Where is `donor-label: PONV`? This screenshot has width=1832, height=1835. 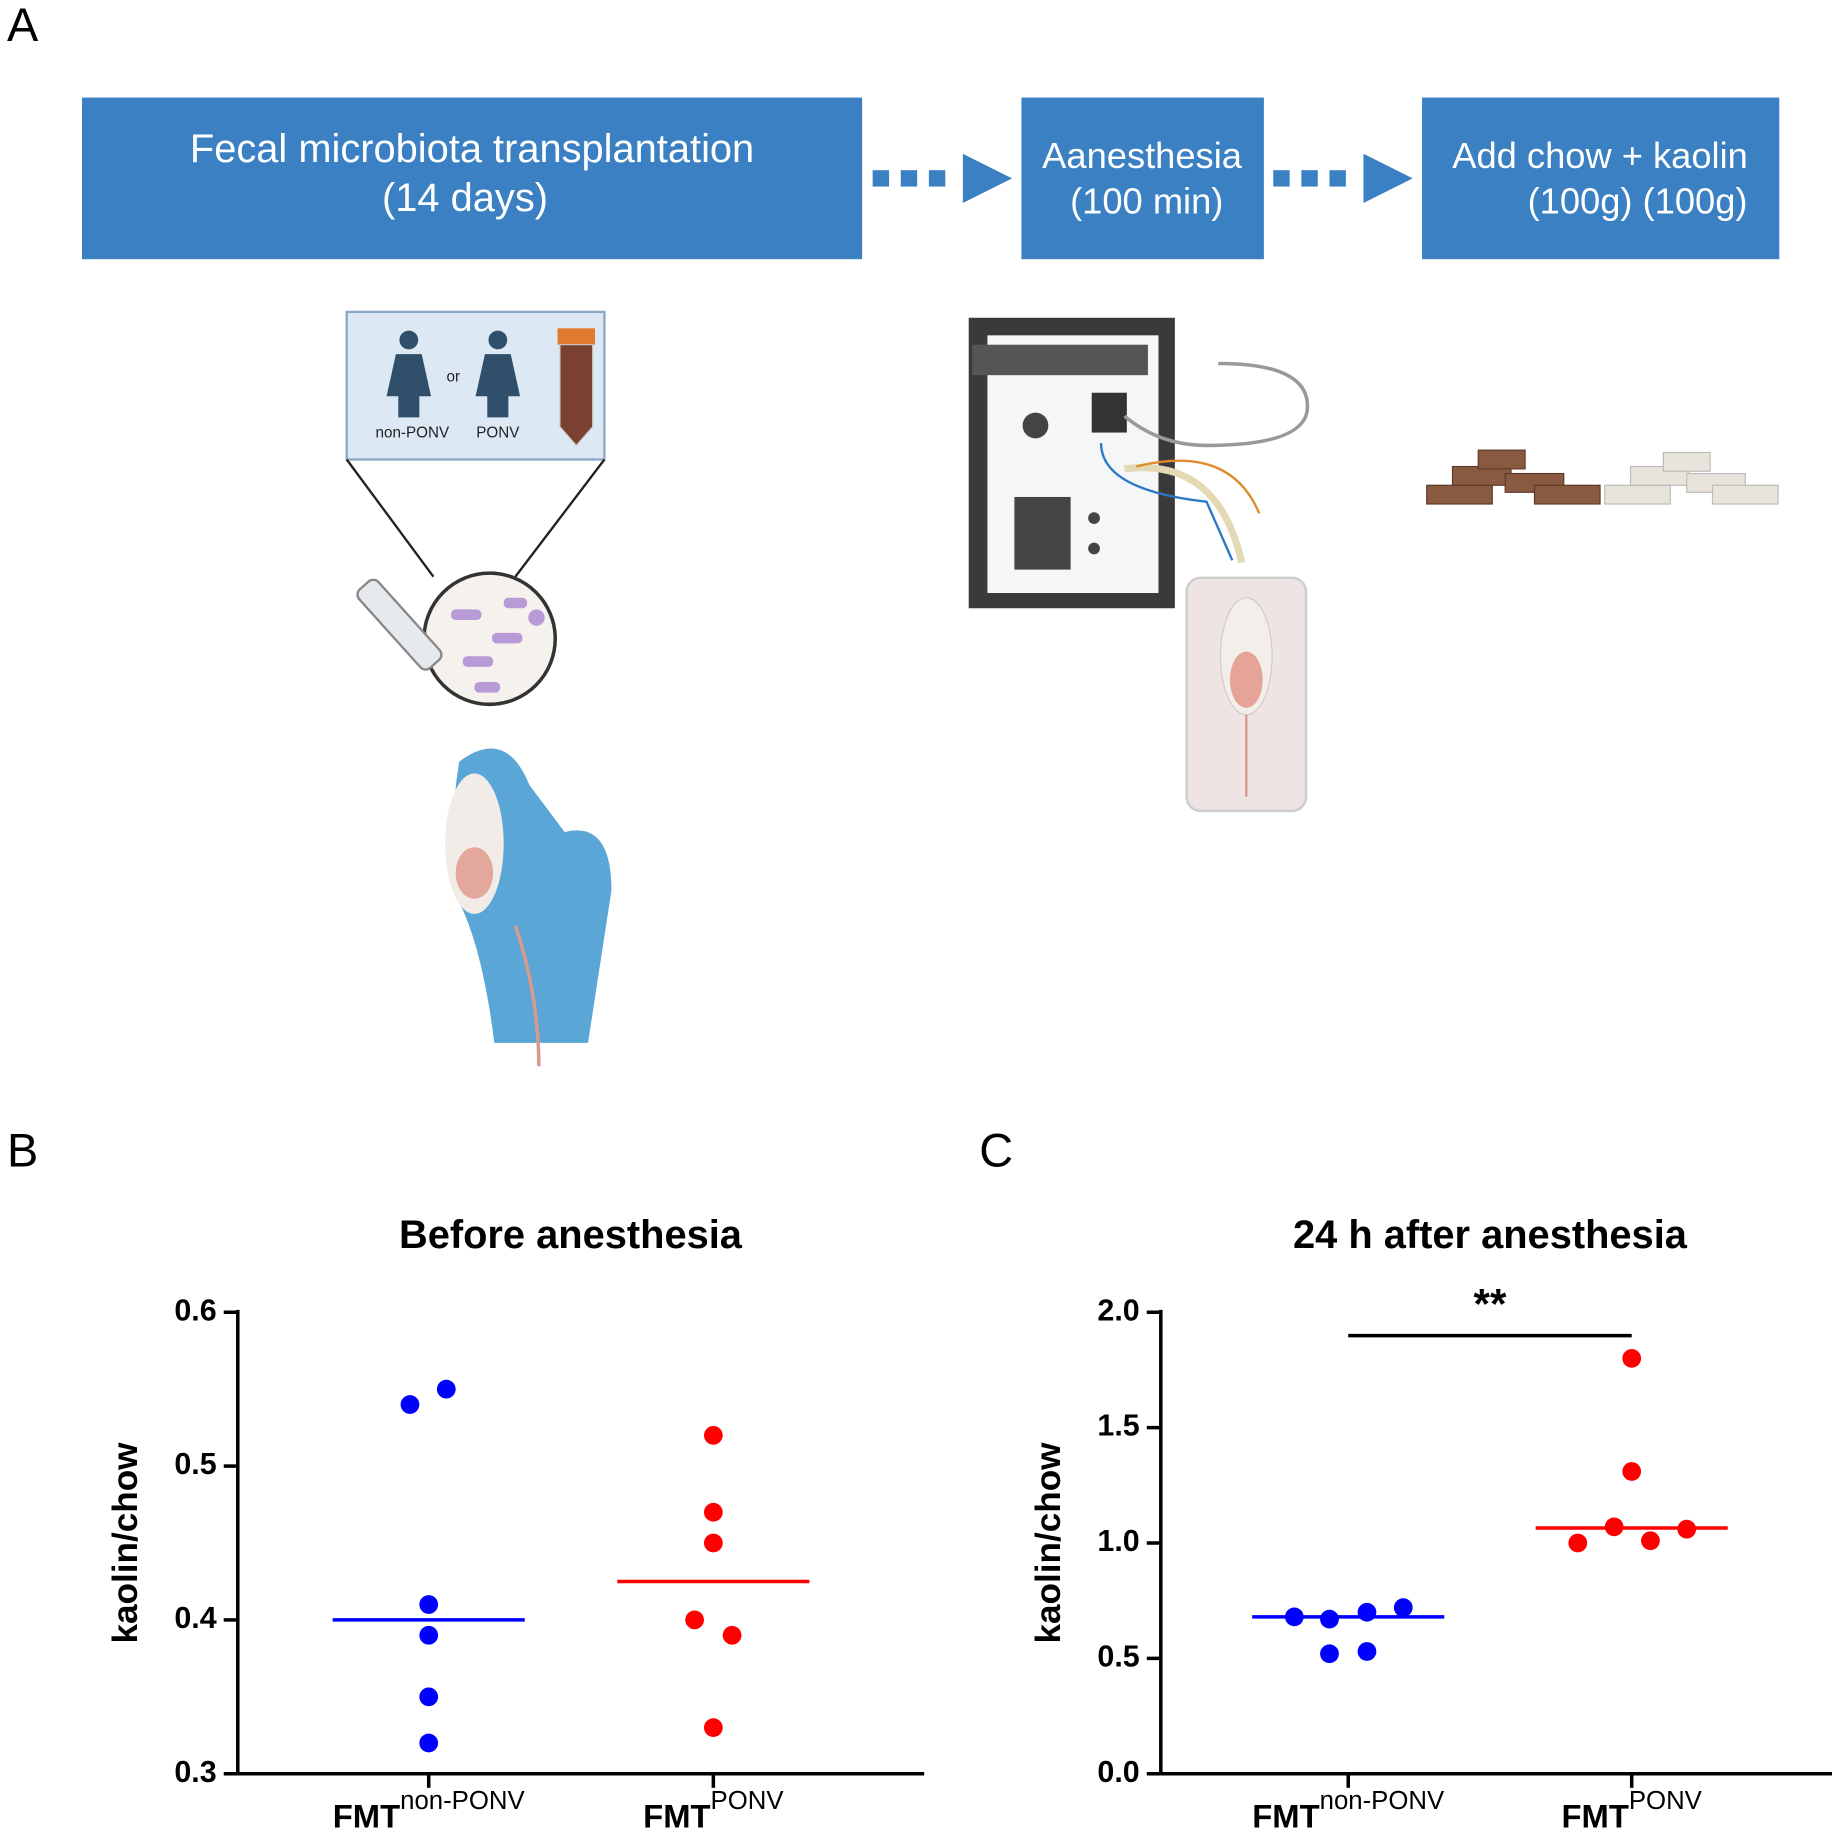
donor-label: PONV is located at coordinates (498, 433).